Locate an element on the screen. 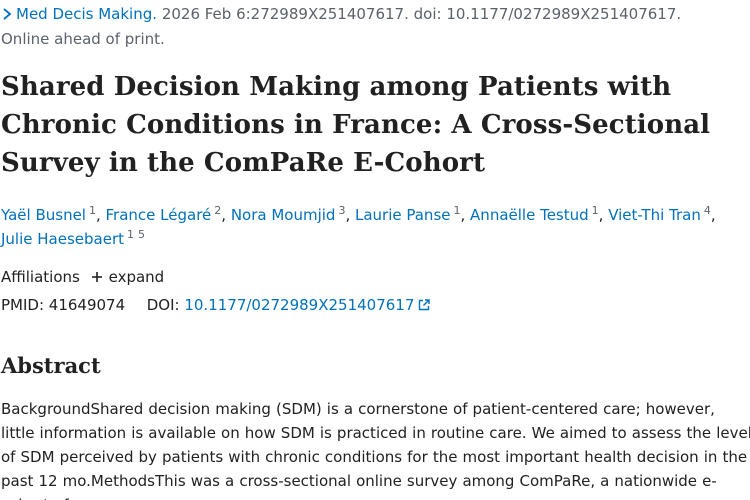 The width and height of the screenshot is (750, 500). author-affiliation-refs: 2 is located at coordinates (217, 210).